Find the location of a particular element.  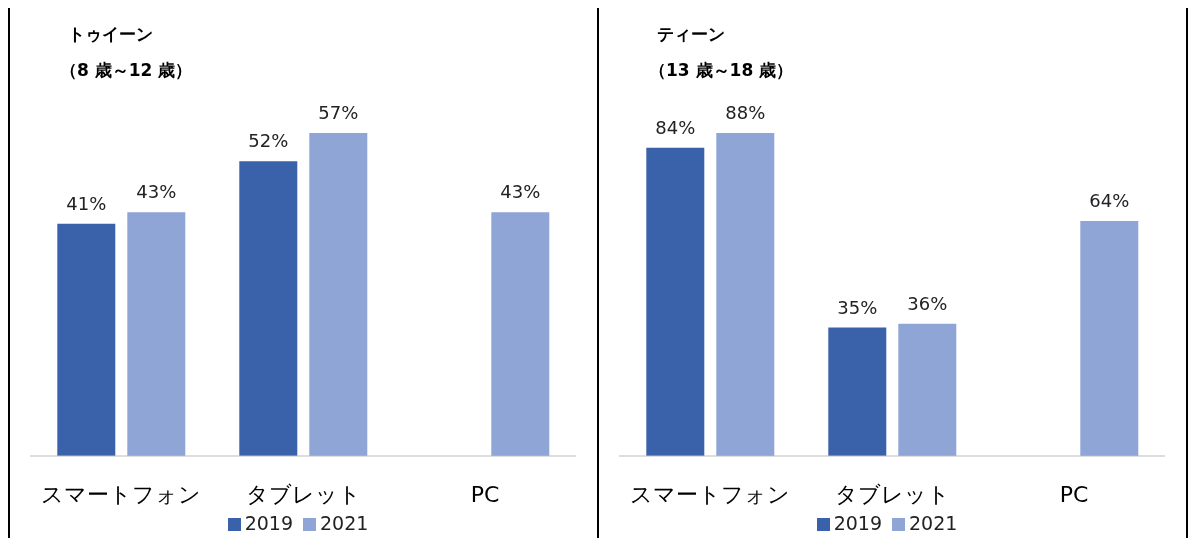

data-label: 88% is located at coordinates (745, 112).